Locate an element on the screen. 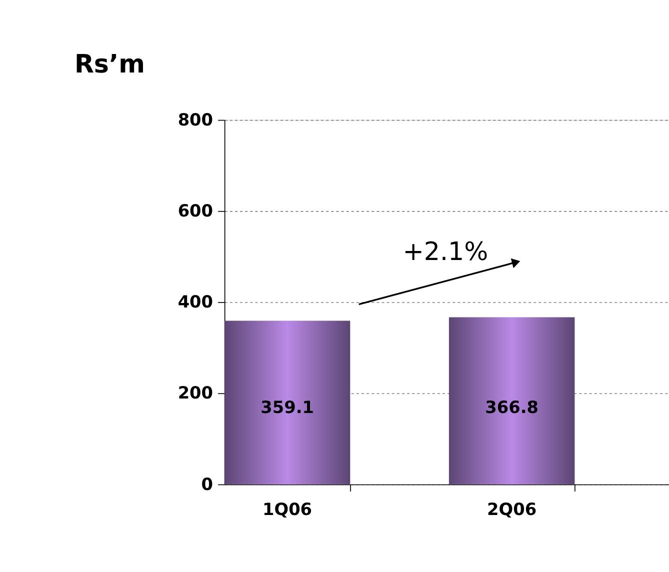 This screenshot has height=572, width=669. x-tick-label: 2Q06 is located at coordinates (512, 509).